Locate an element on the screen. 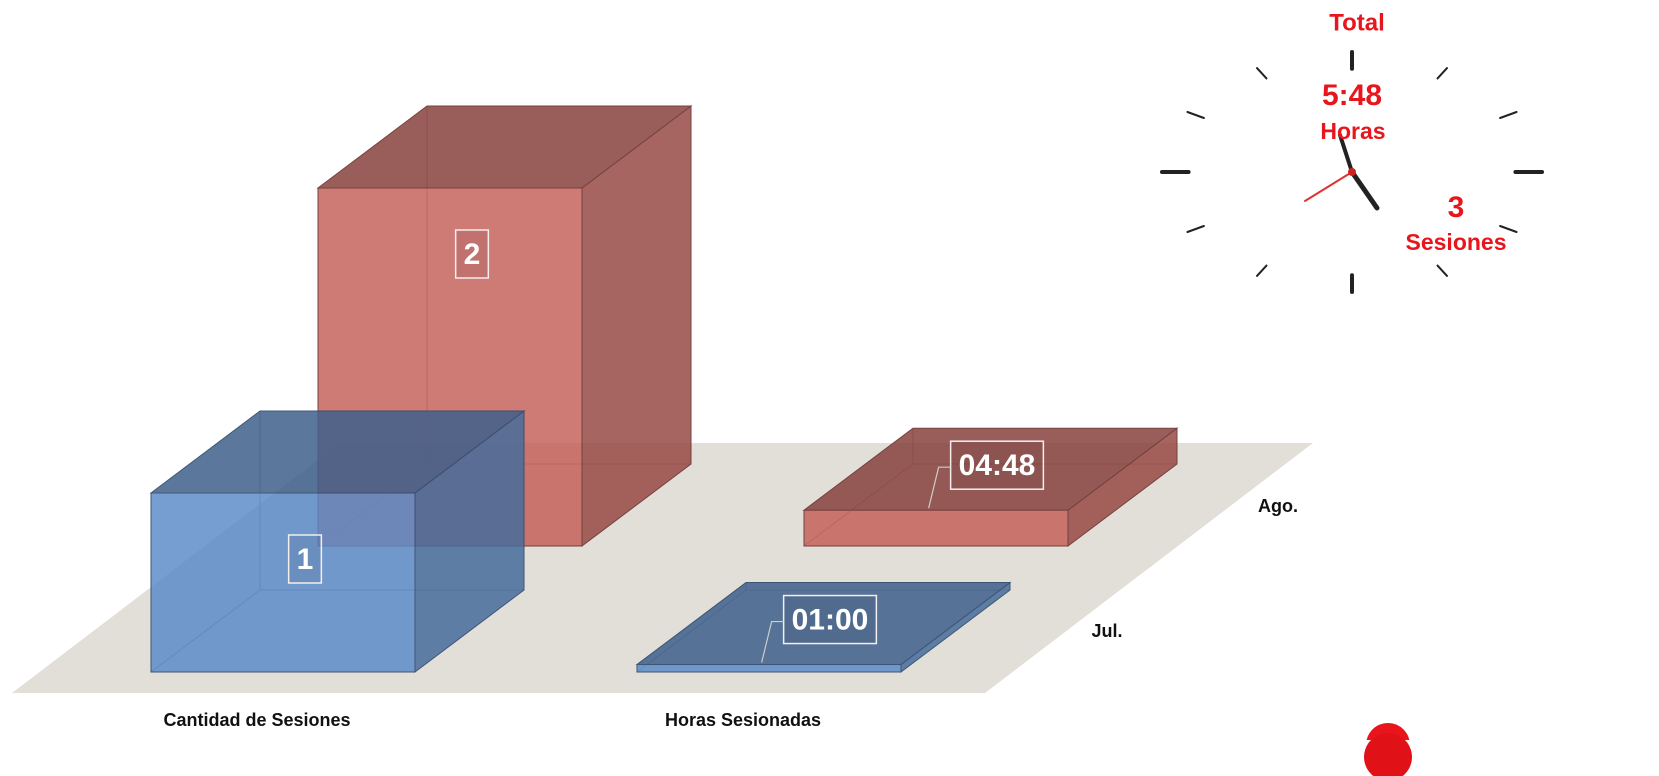 This screenshot has height=776, width=1659. clock-center is located at coordinates (1352, 172).